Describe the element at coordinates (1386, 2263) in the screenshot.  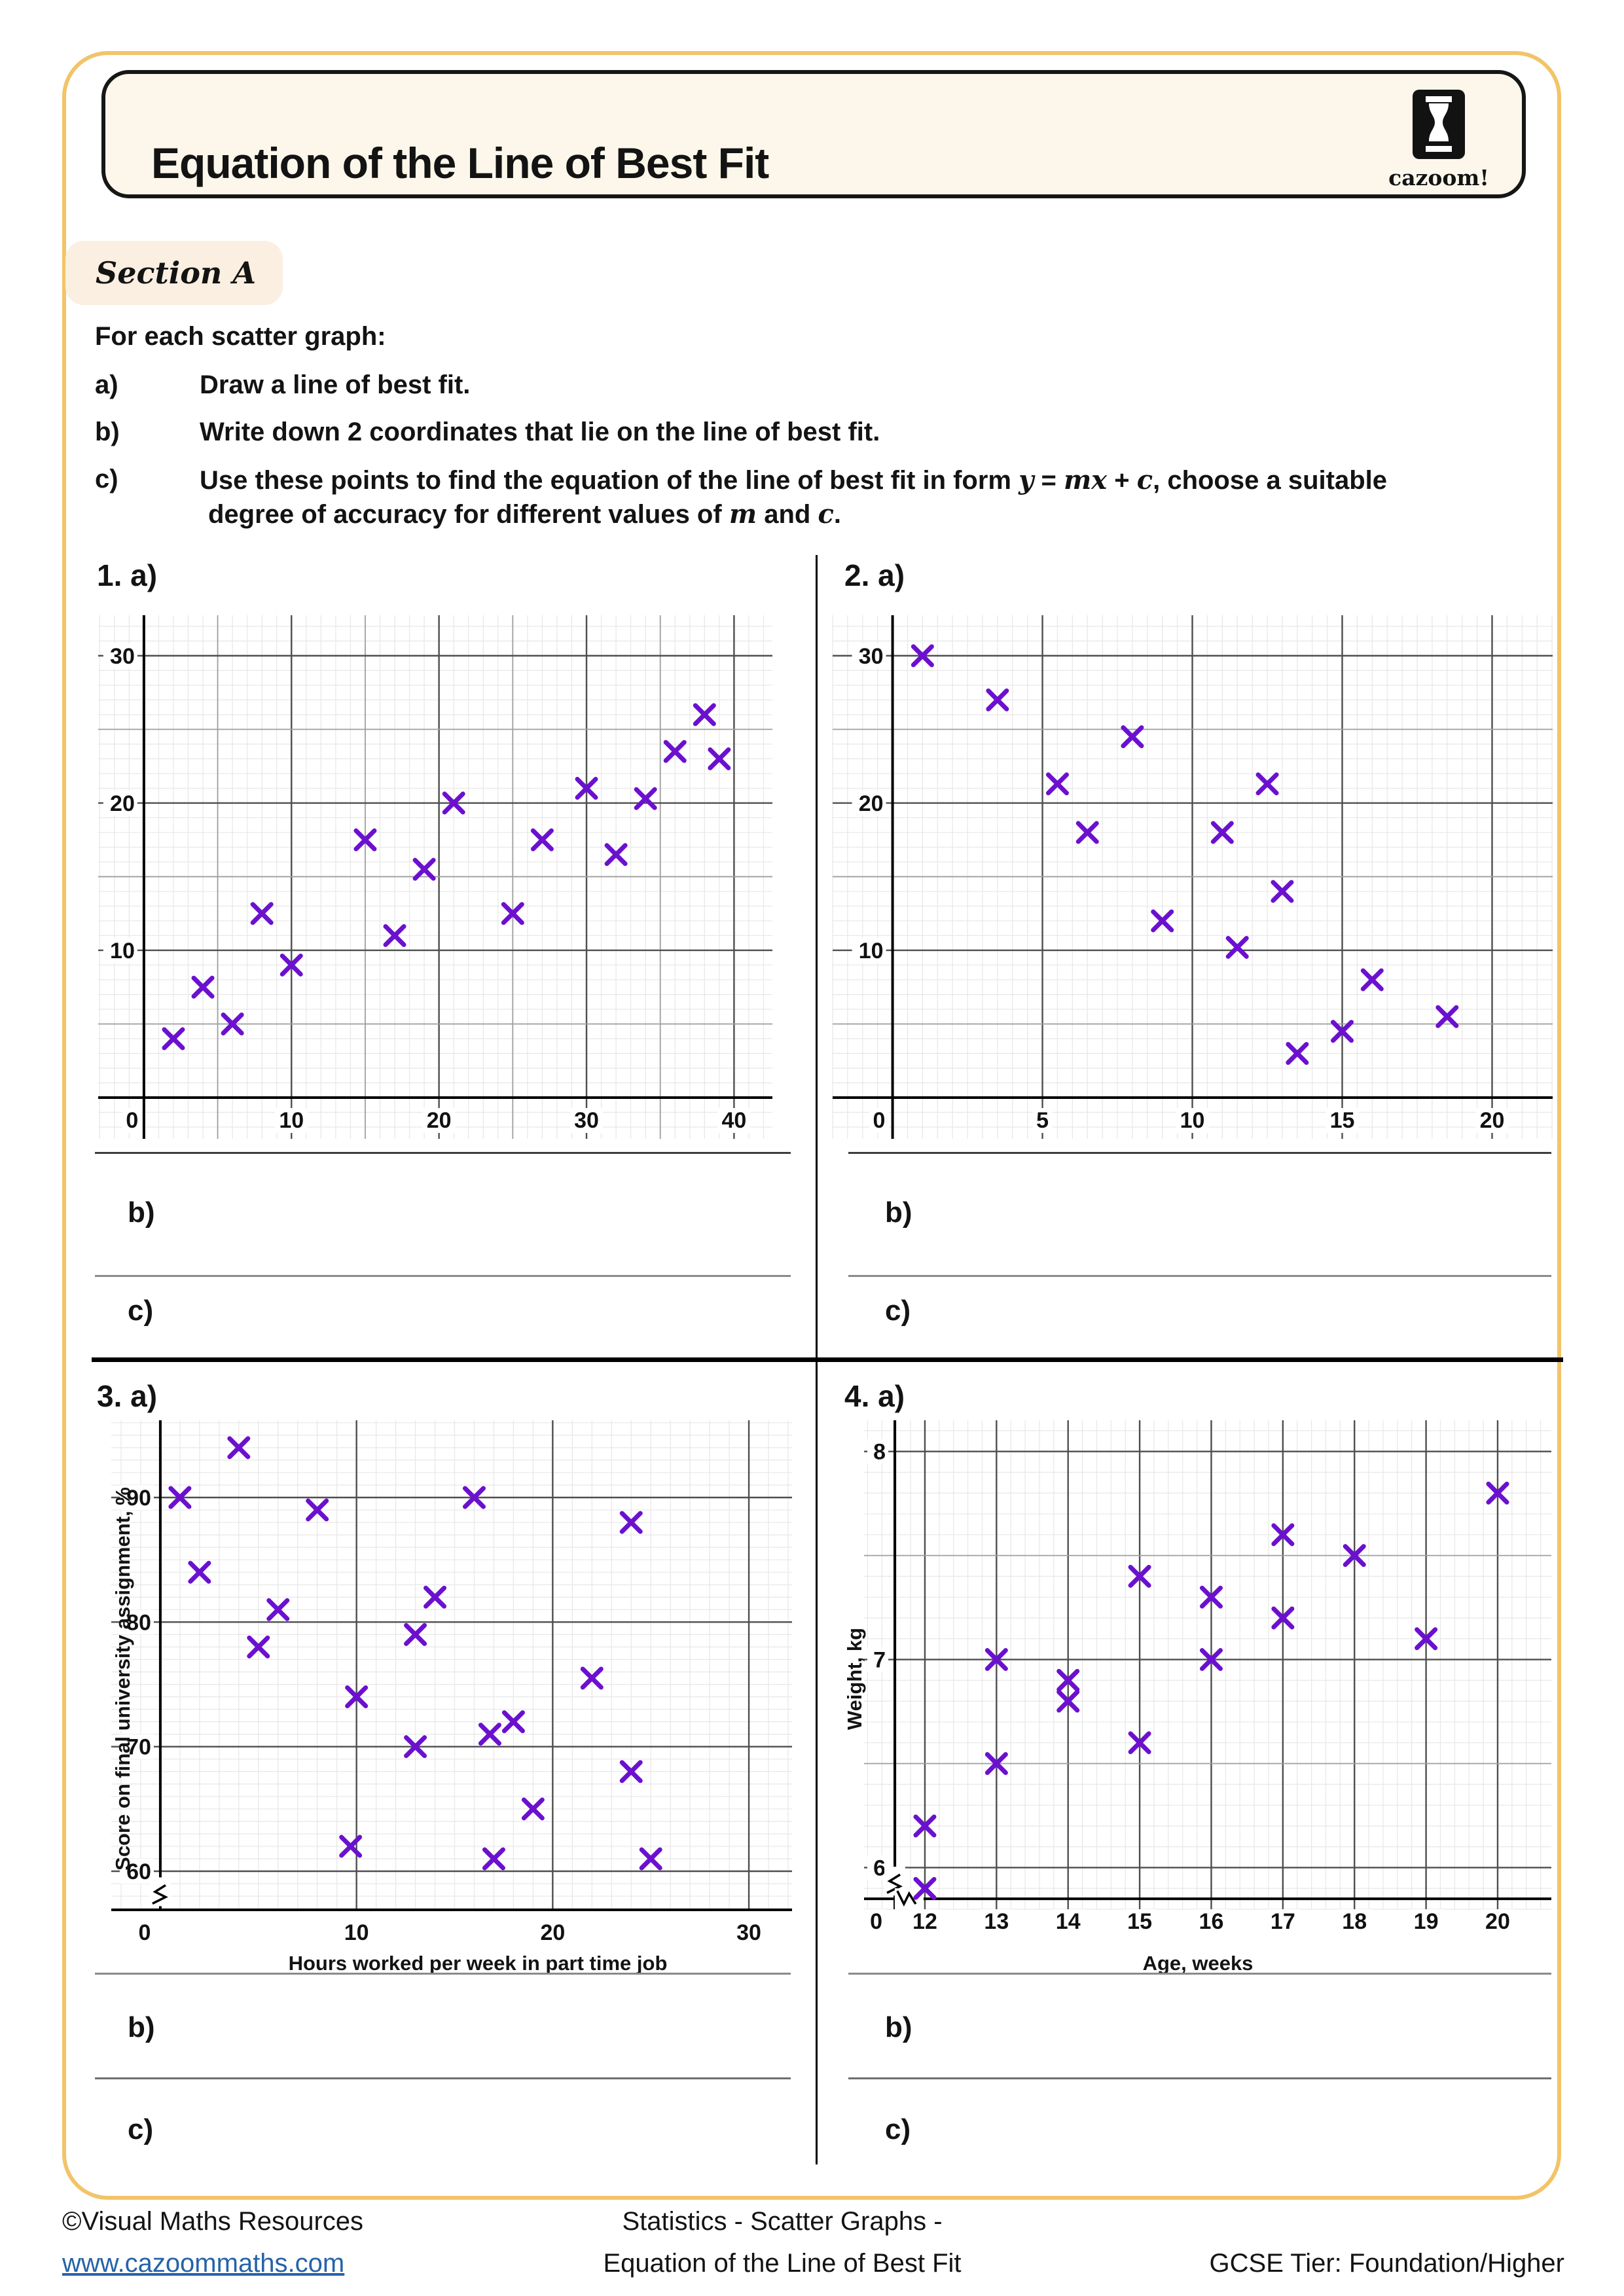
I see `footer-tier: GCSE Tier: Foundation/Higher` at that location.